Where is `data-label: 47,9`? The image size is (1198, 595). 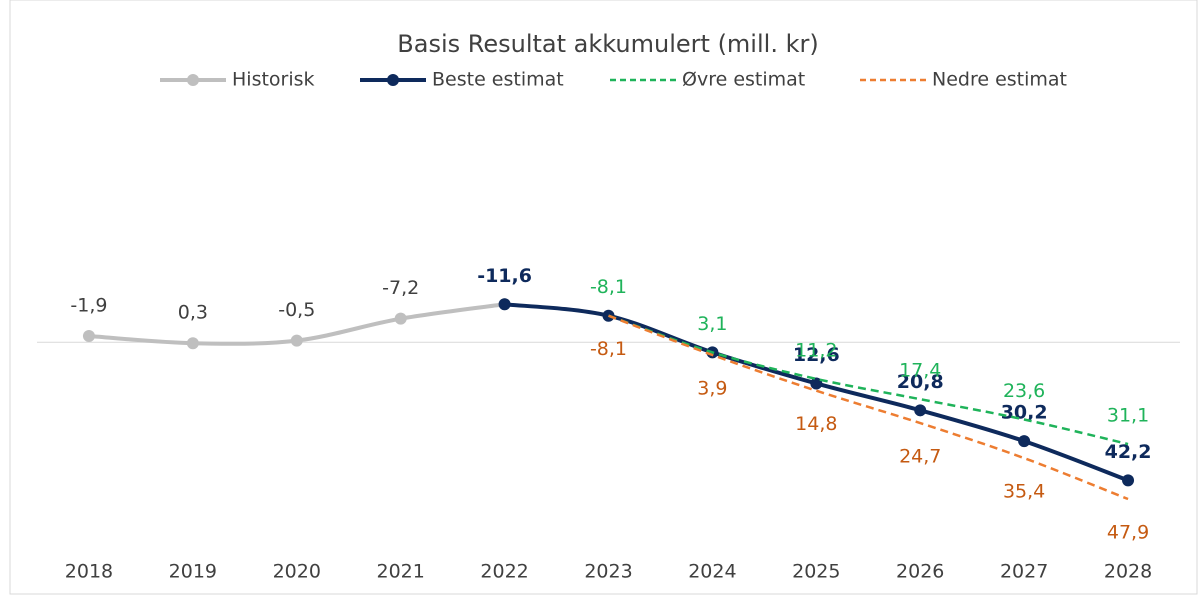
data-label: 47,9 is located at coordinates (1128, 533).